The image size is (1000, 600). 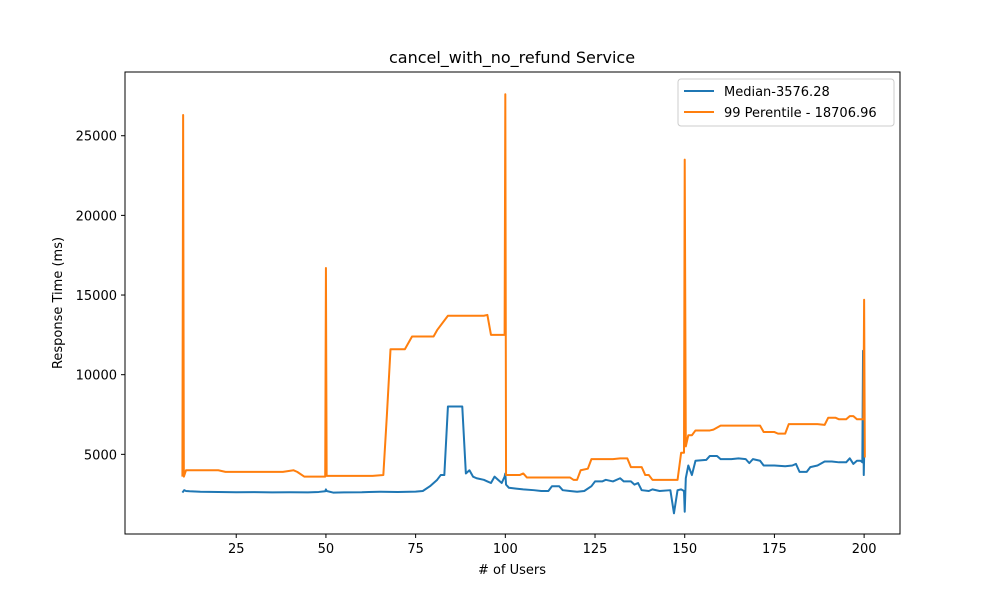 I want to click on chart-title: cancel_with_no_refund Service, so click(x=512, y=58).